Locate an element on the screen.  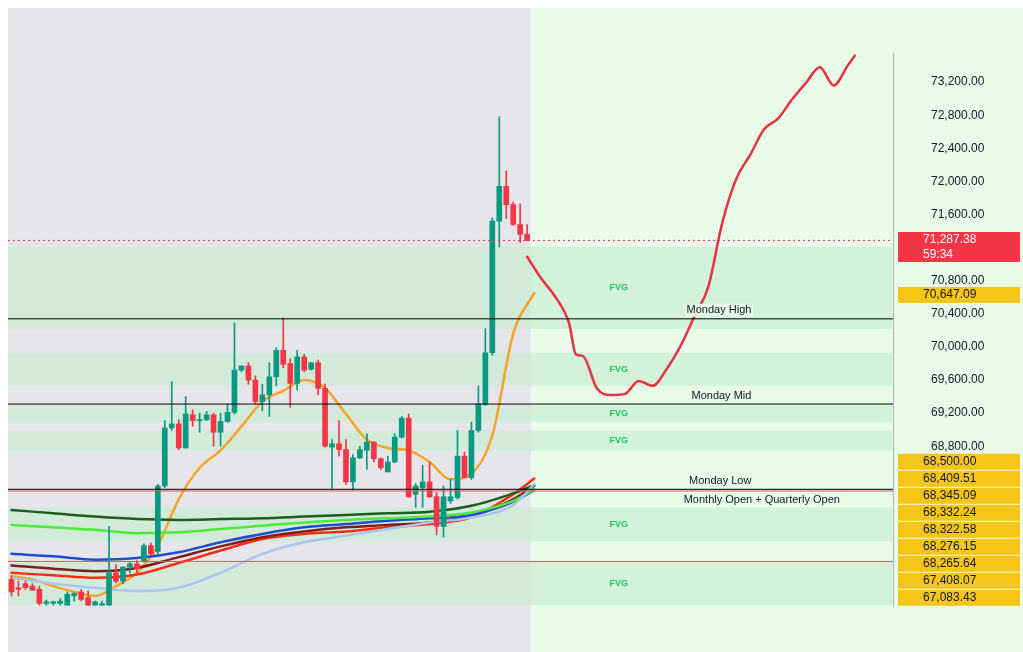
y-tick-label: 70,000.00 is located at coordinates (958, 346).